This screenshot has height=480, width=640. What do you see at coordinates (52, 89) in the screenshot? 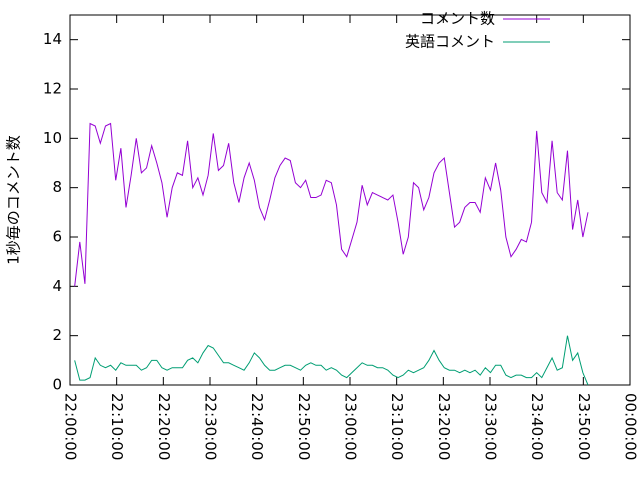
I see `y-tick-label: 12` at bounding box center [52, 89].